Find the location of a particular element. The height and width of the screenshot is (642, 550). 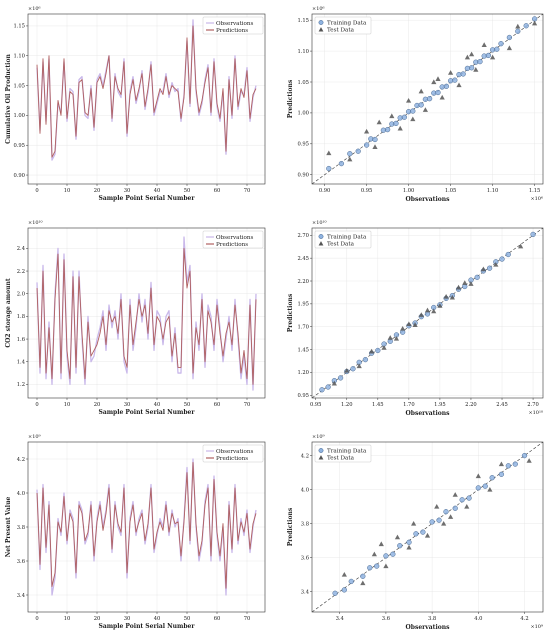

plot-frame is located at coordinates (427, 99).